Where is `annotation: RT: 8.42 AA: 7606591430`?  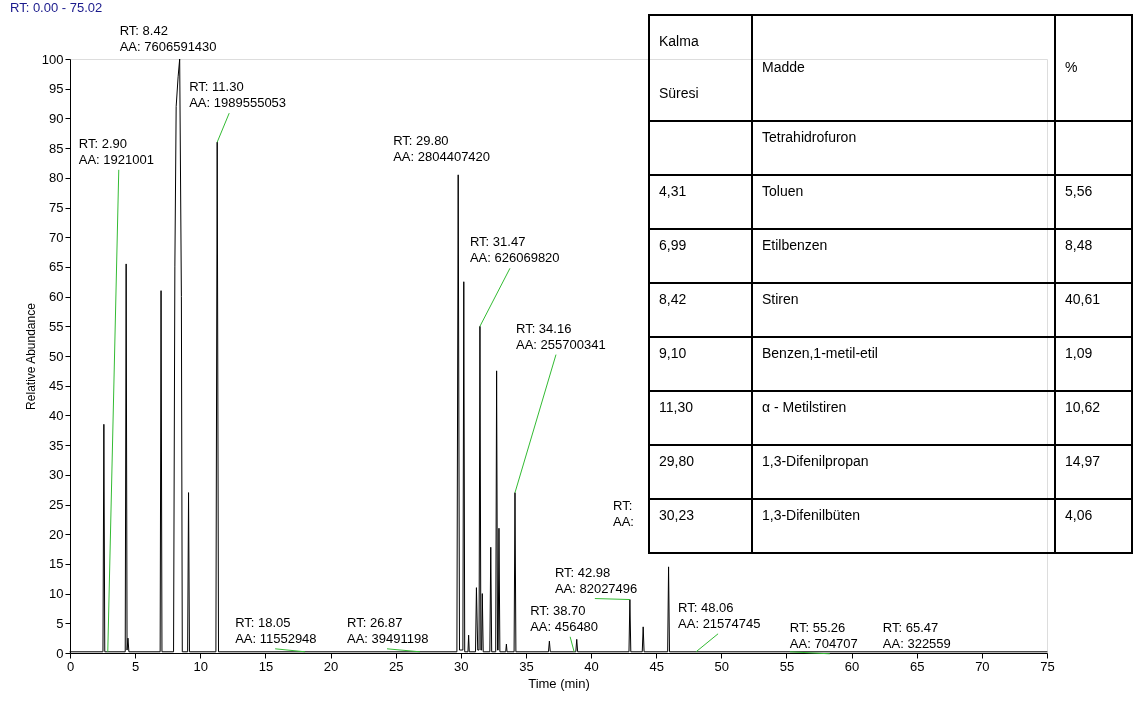
annotation: RT: 8.42 AA: 7606591430 is located at coordinates (168, 38).